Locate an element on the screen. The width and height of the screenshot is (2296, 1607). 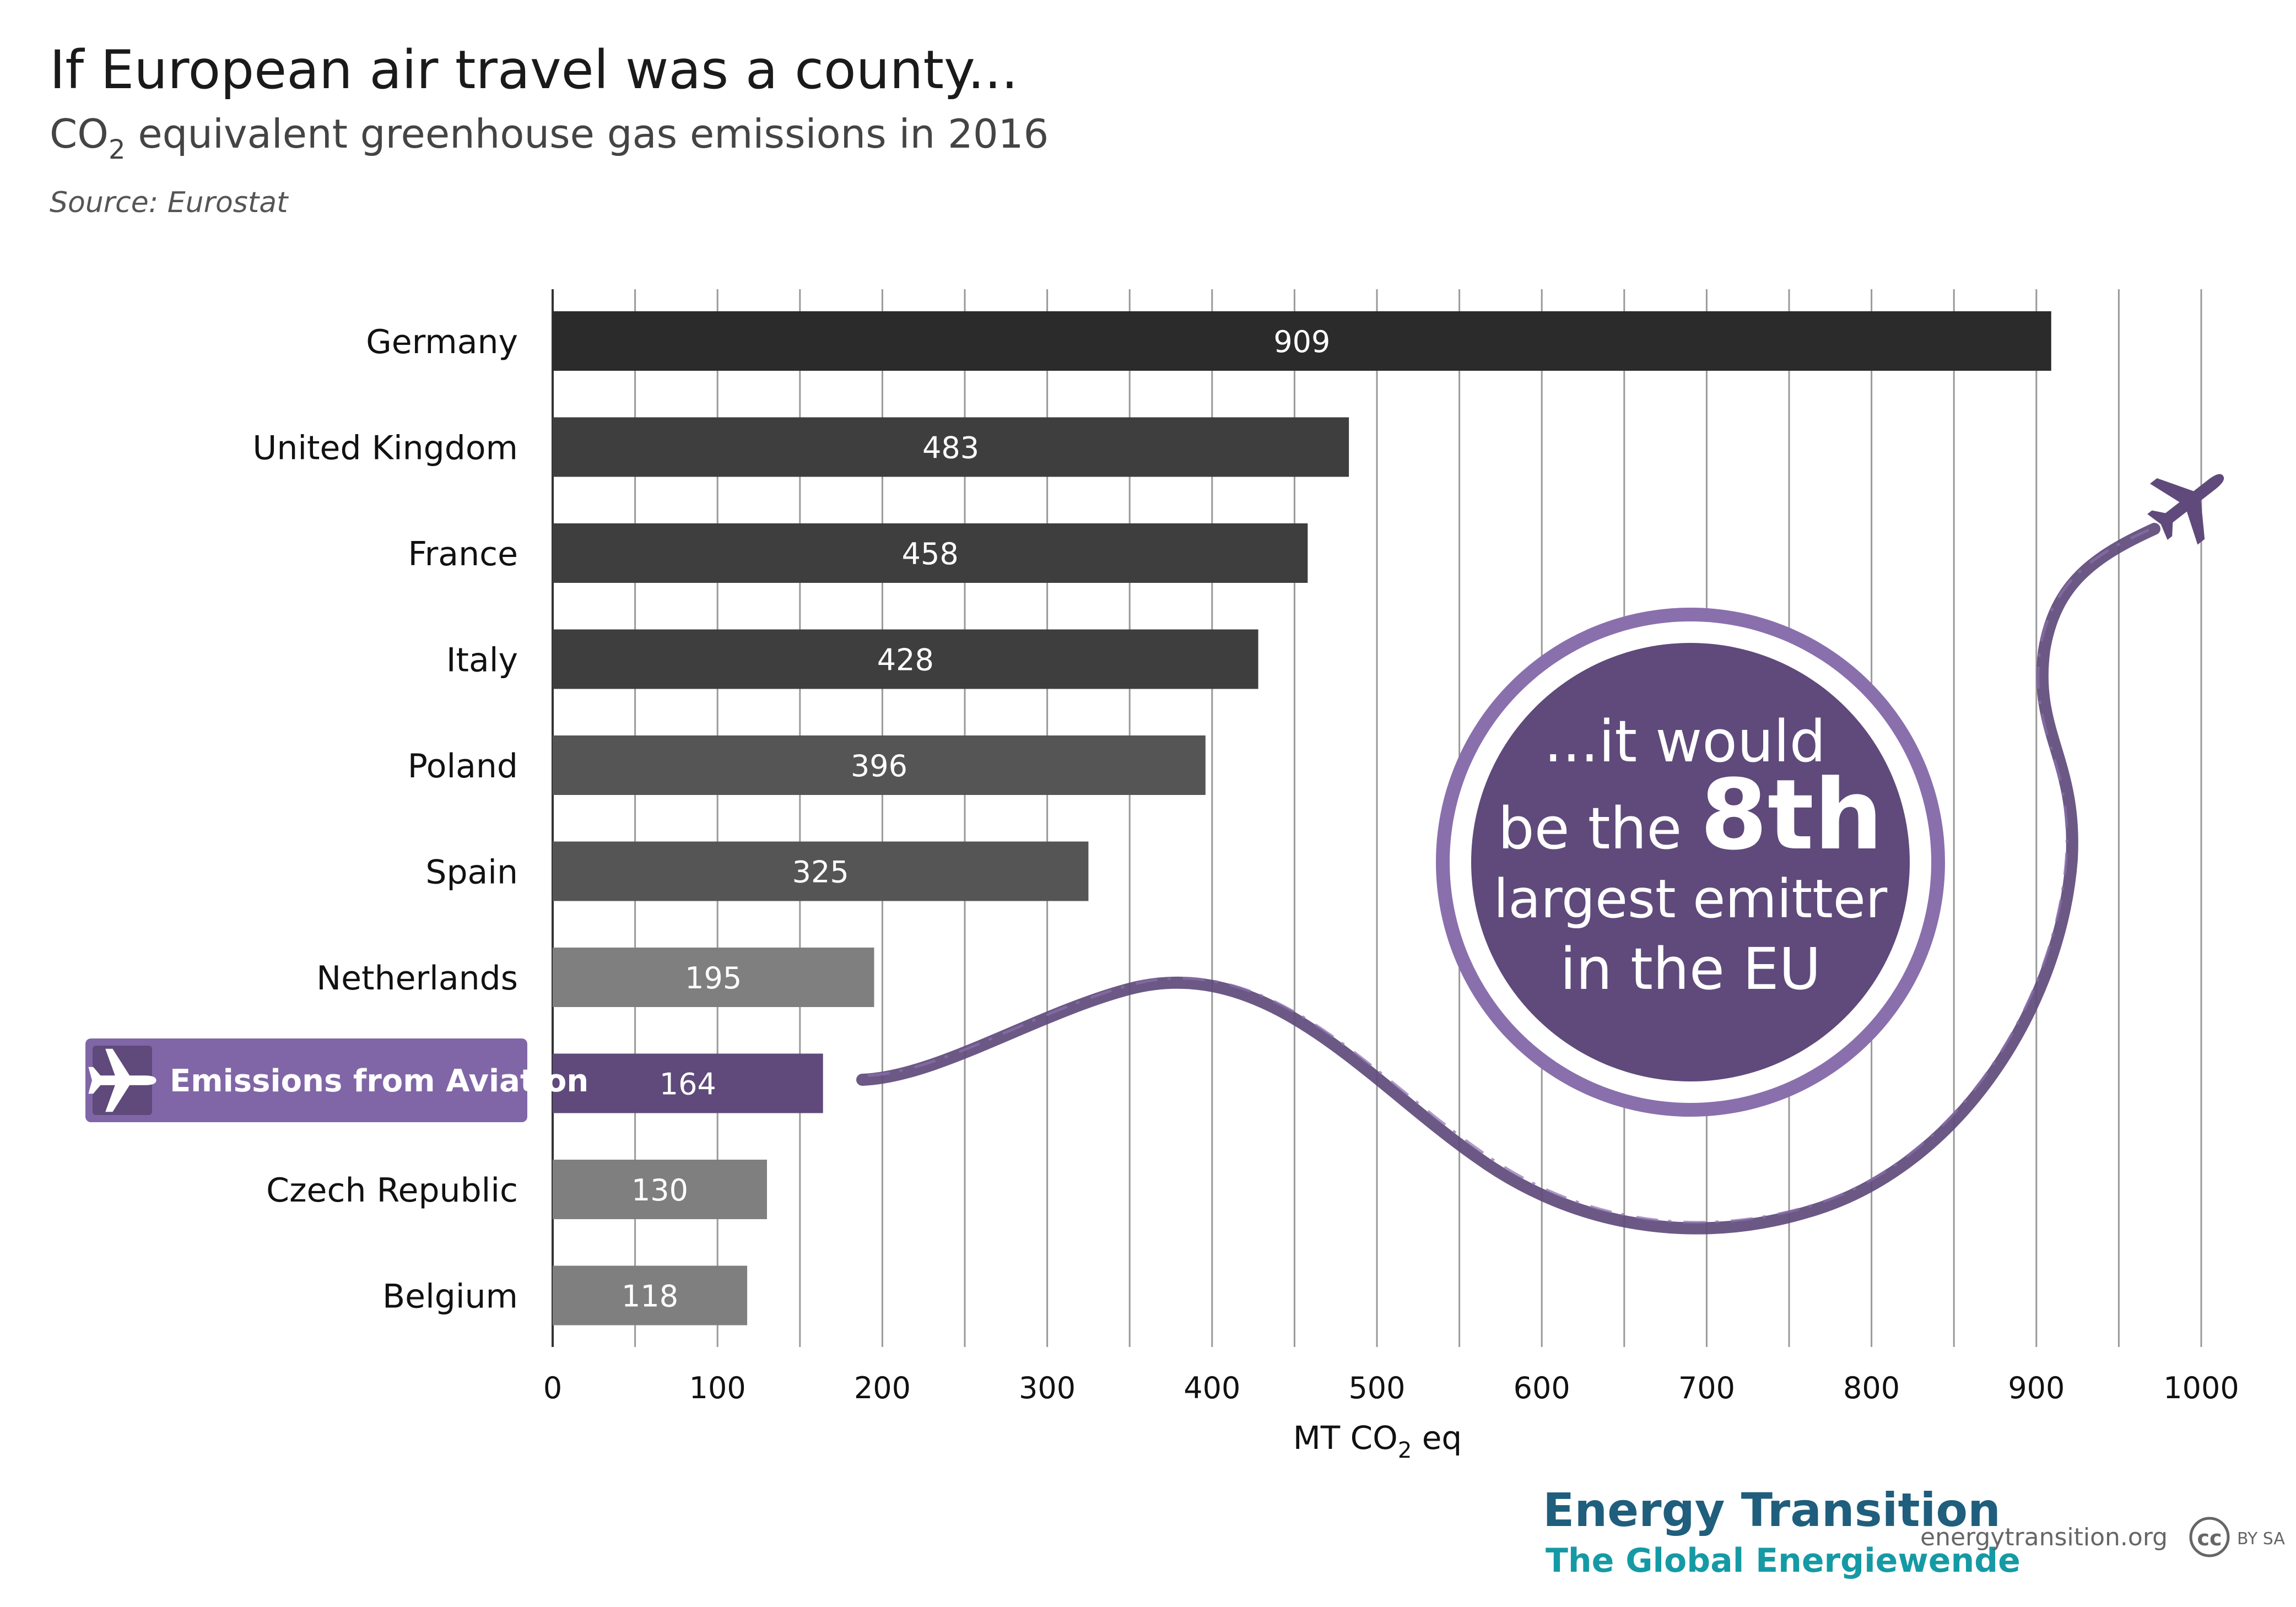
bar-value-label: 130 is located at coordinates (660, 1190).